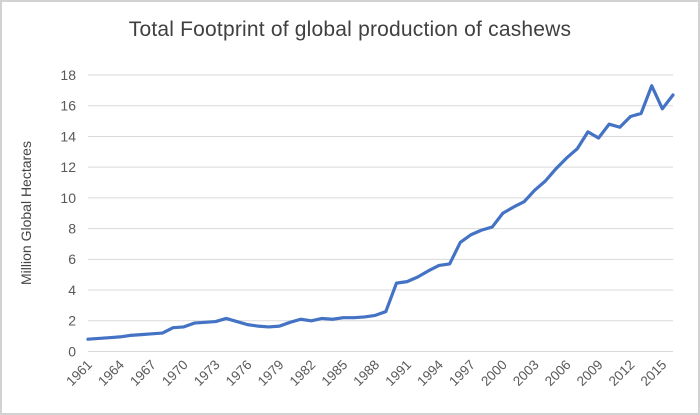 The height and width of the screenshot is (415, 700). What do you see at coordinates (68, 167) in the screenshot?
I see `y-tick-label: 12` at bounding box center [68, 167].